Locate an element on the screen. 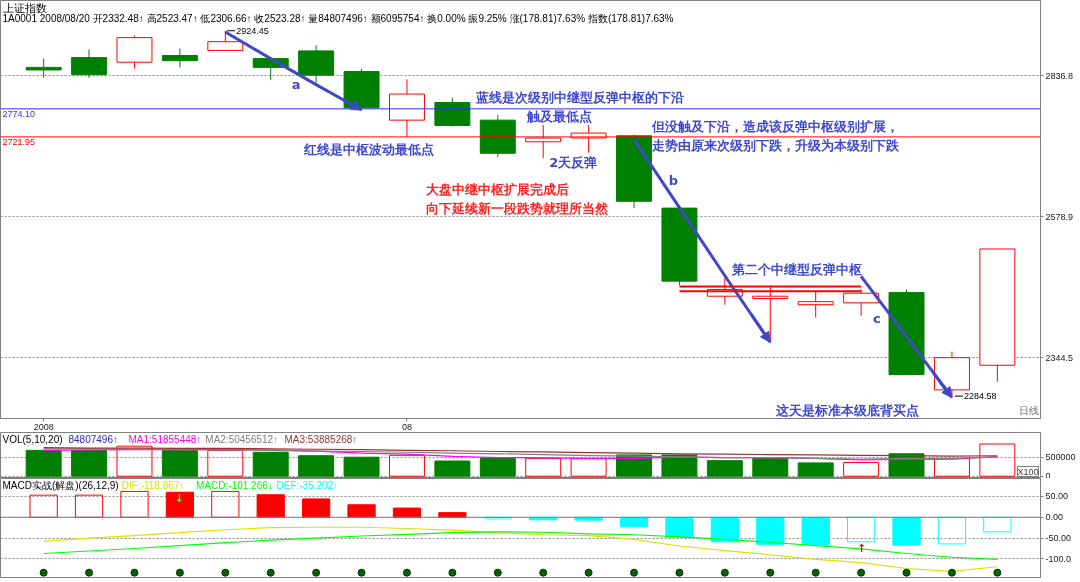 This screenshot has height=582, width=1080. annotation: 向下延续新一段跌势就理所当然 is located at coordinates (518, 208).